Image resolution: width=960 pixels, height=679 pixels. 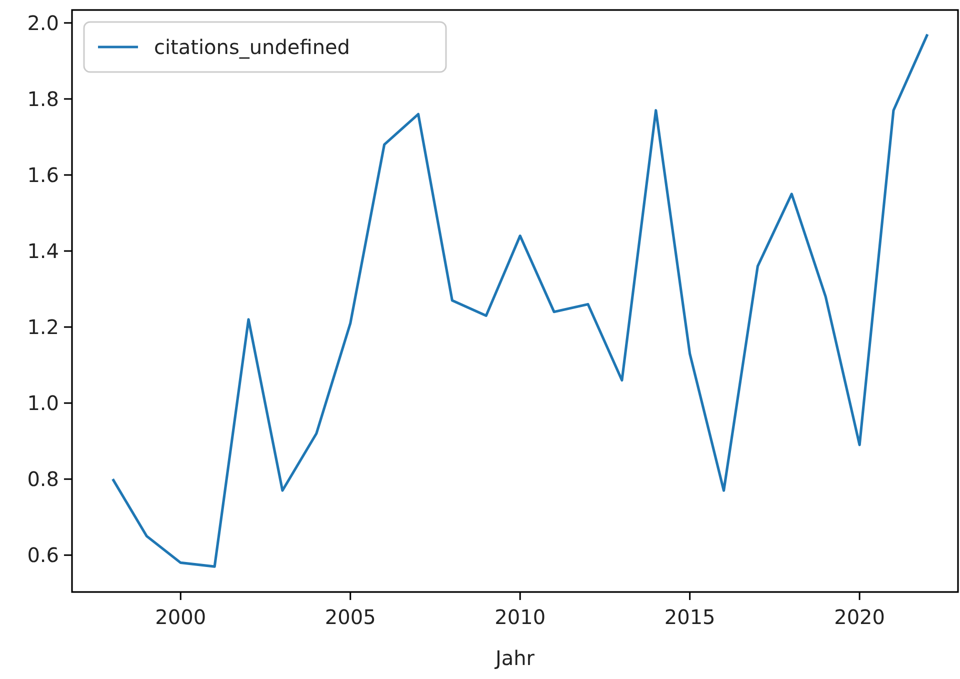 I want to click on y-tick-label: 0.6, so click(x=43, y=555).